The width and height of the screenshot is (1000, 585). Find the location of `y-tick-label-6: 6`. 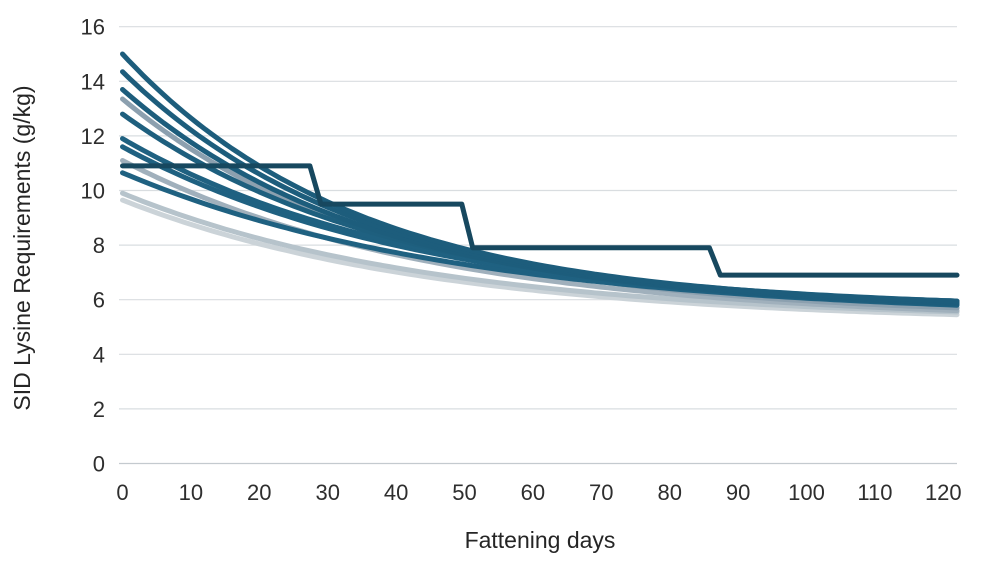

y-tick-label-6: 6 is located at coordinates (99, 300).